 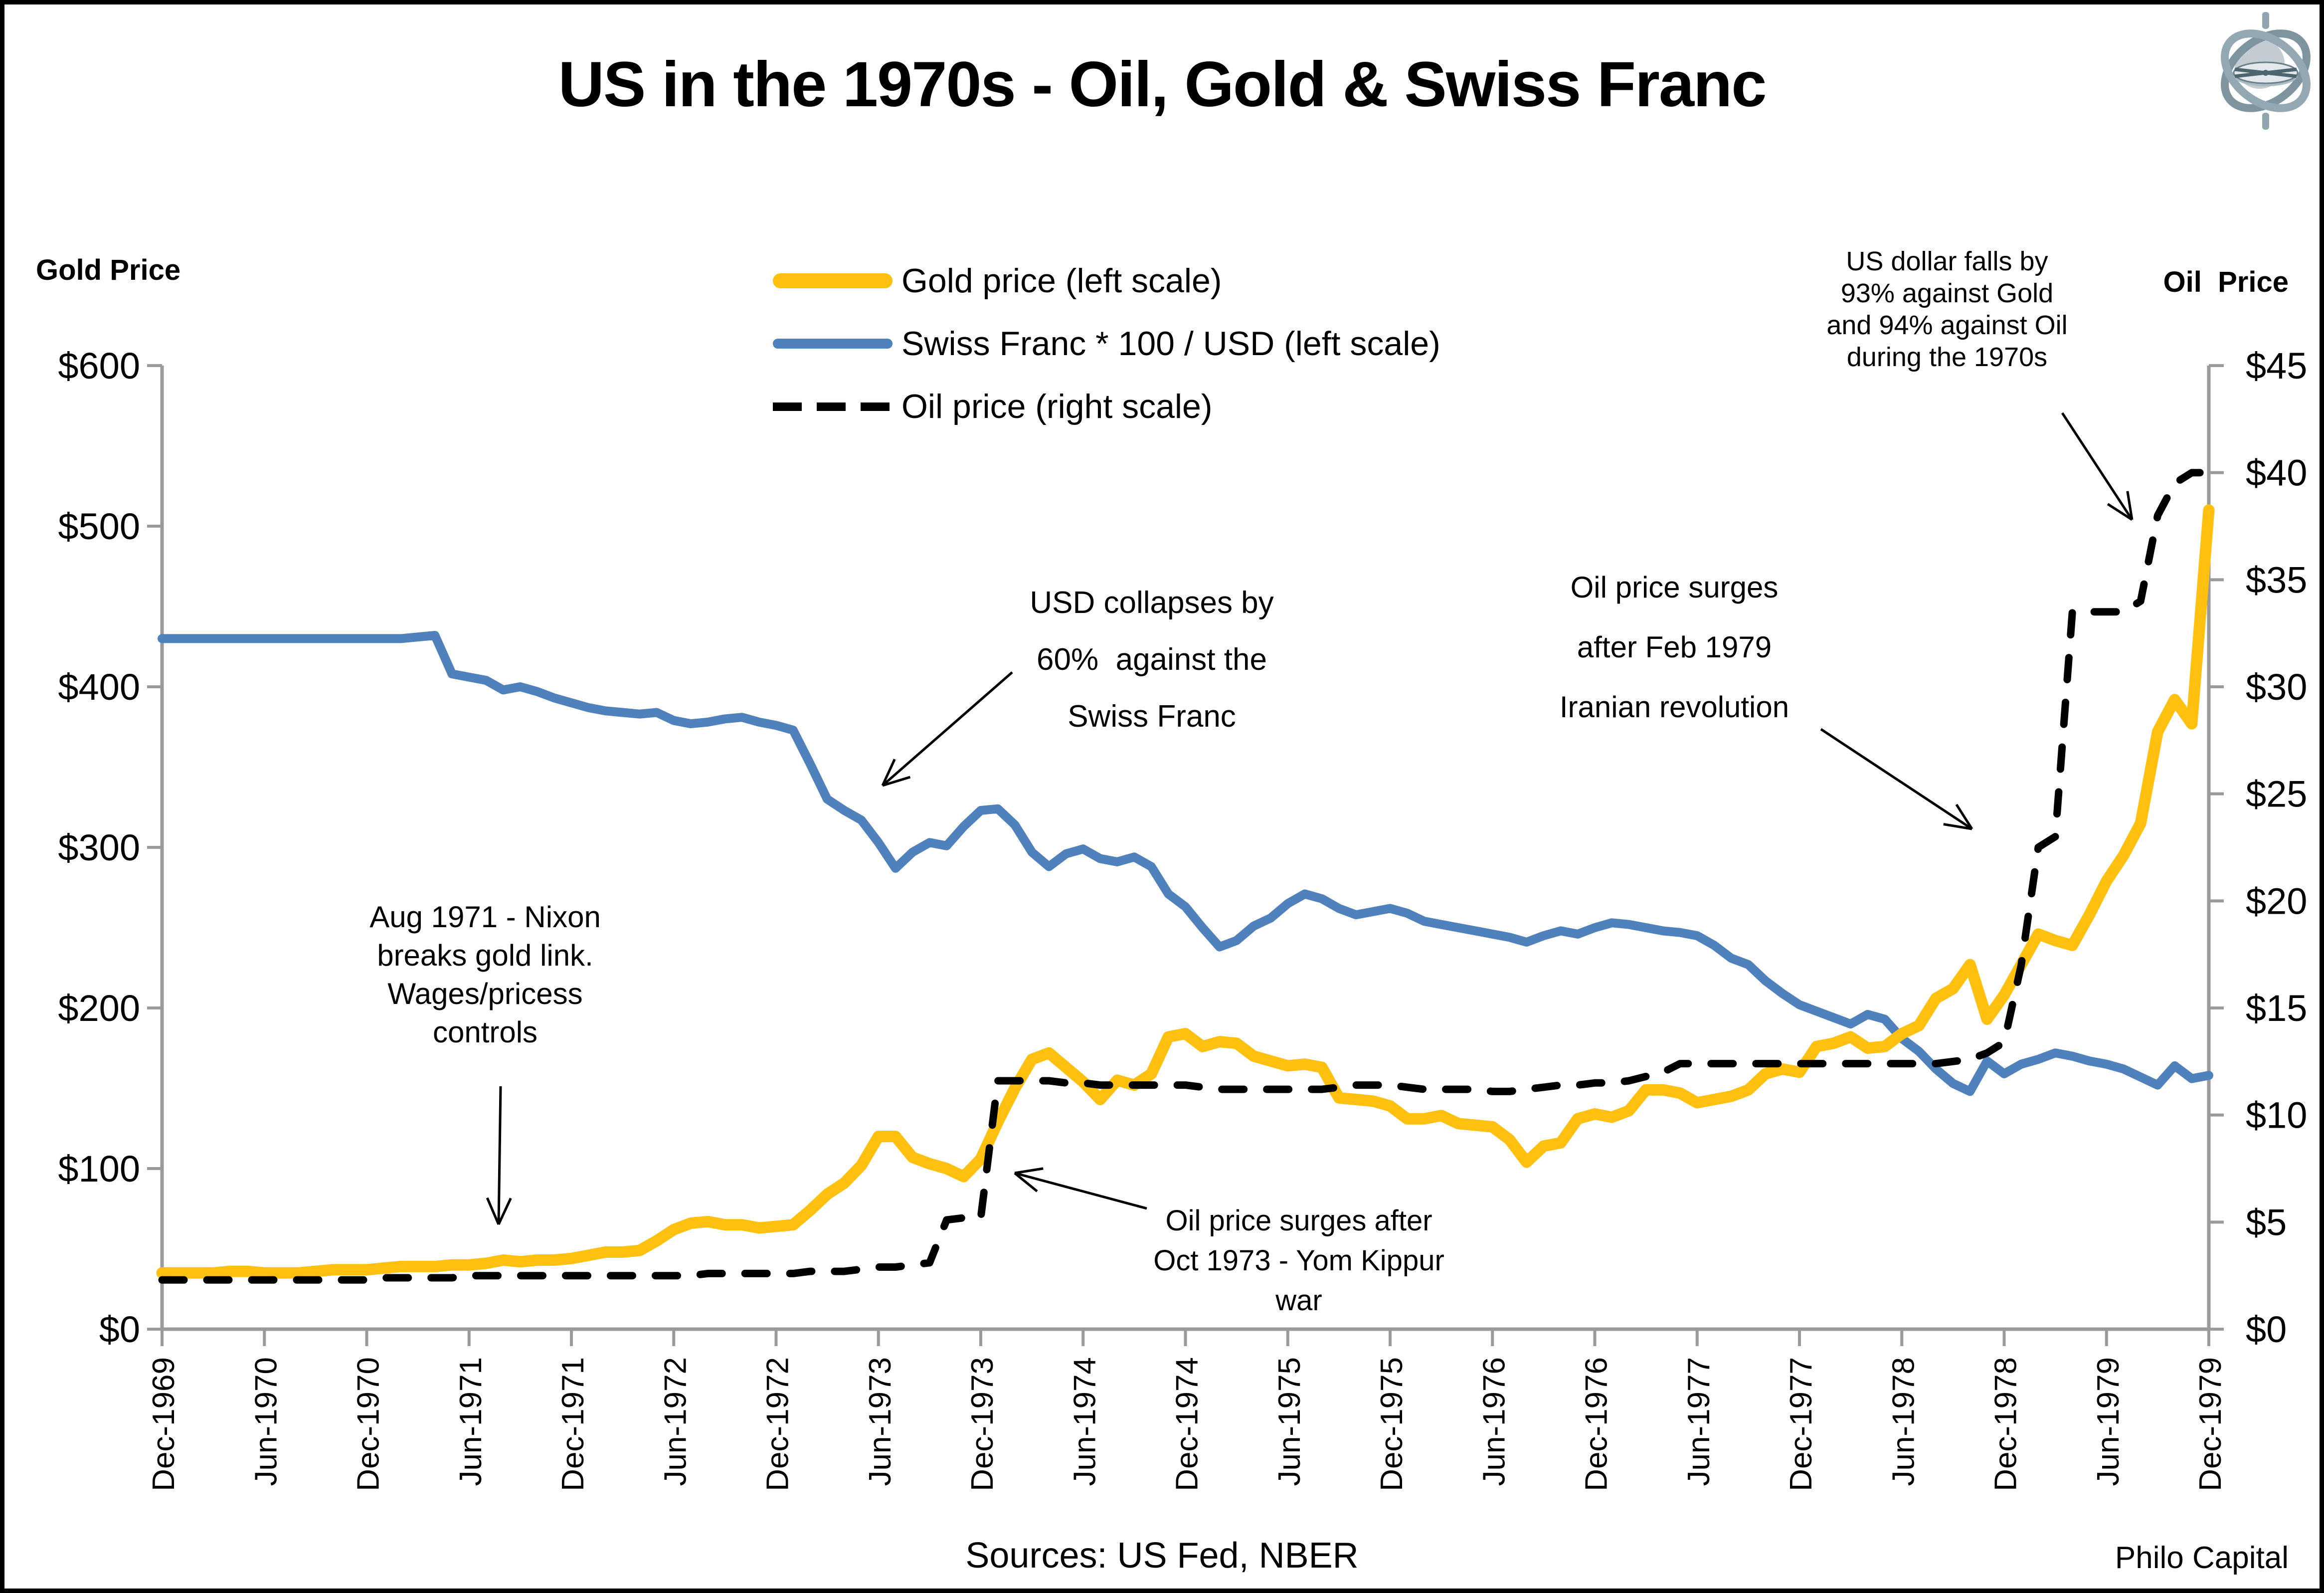 What do you see at coordinates (1170, 344) in the screenshot?
I see `legend-label-swiss-franc: Swiss Franc * 100 / USD (left scale)` at bounding box center [1170, 344].